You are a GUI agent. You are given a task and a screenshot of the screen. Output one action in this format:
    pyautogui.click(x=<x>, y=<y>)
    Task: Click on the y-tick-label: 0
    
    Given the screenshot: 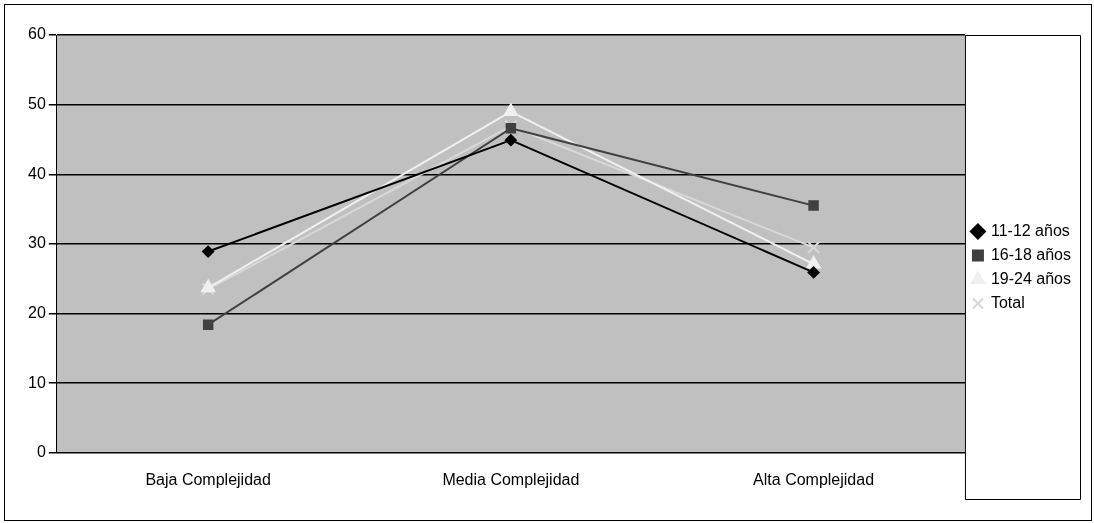 What is the action you would take?
    pyautogui.click(x=41, y=452)
    